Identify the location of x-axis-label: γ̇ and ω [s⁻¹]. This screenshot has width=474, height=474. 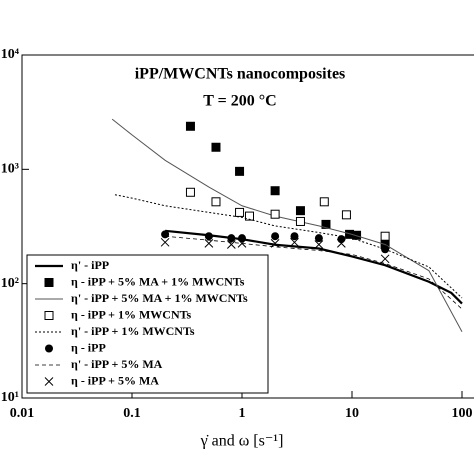
(242, 441).